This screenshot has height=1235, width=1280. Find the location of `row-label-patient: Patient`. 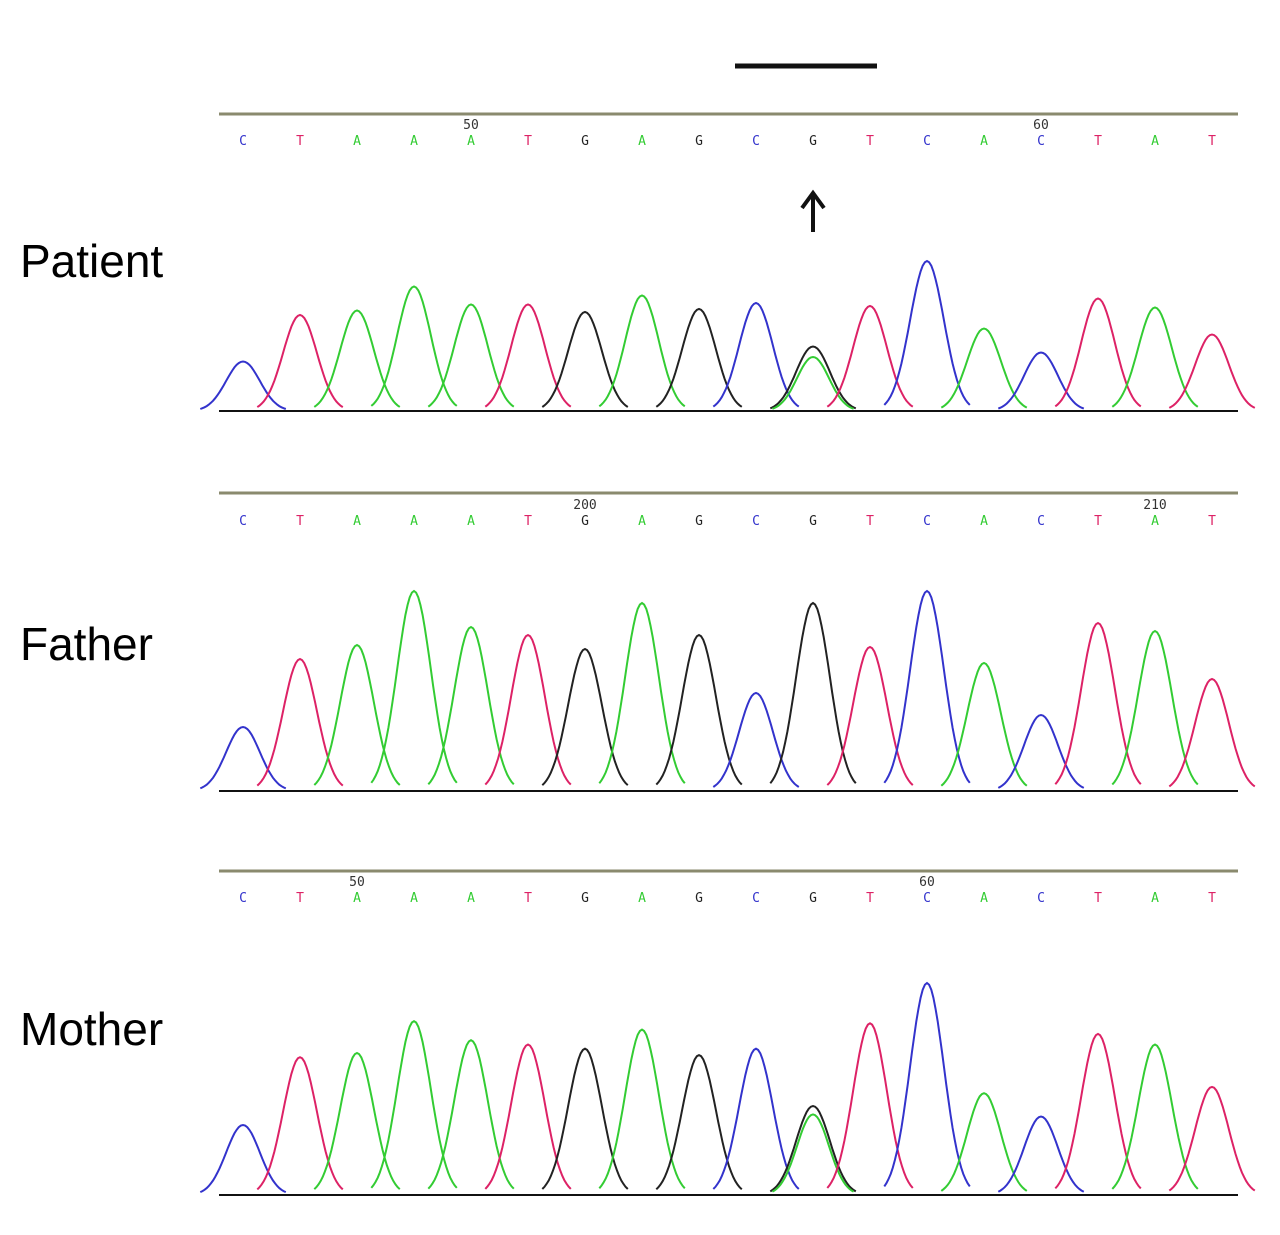

row-label-patient: Patient is located at coordinates (91, 261).